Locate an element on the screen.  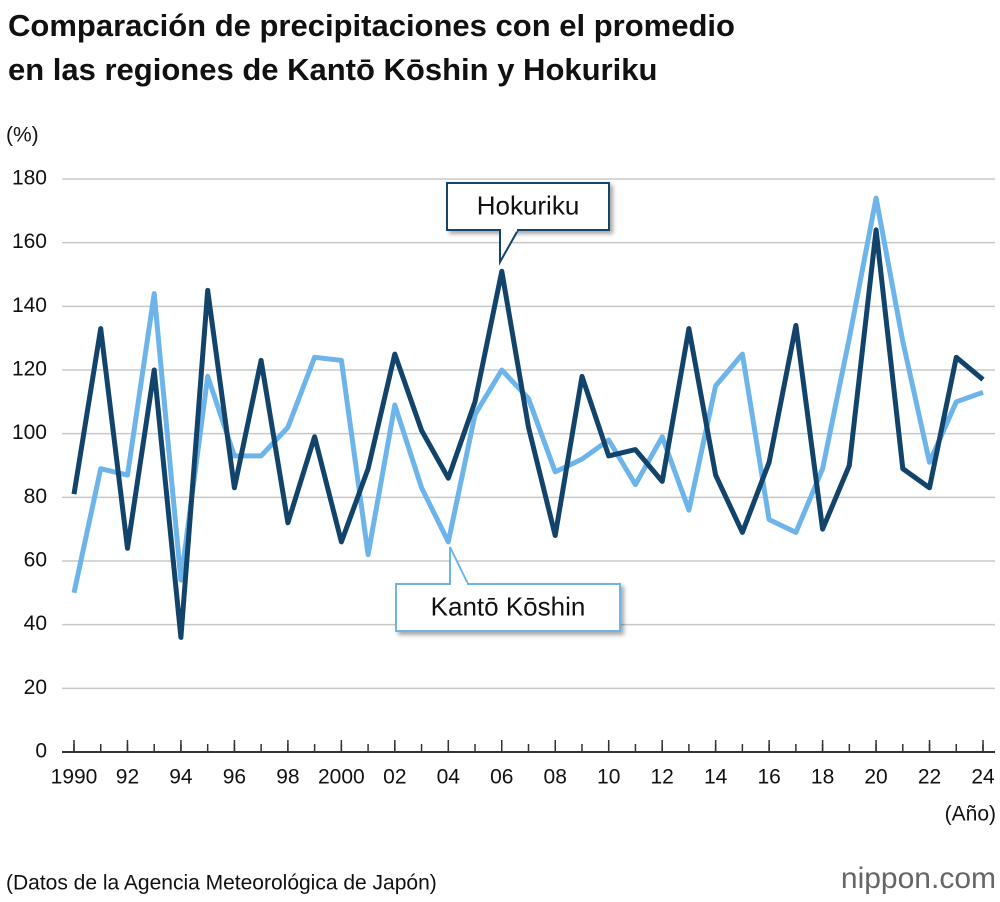
x-tick-label: 12 is located at coordinates (661, 777).